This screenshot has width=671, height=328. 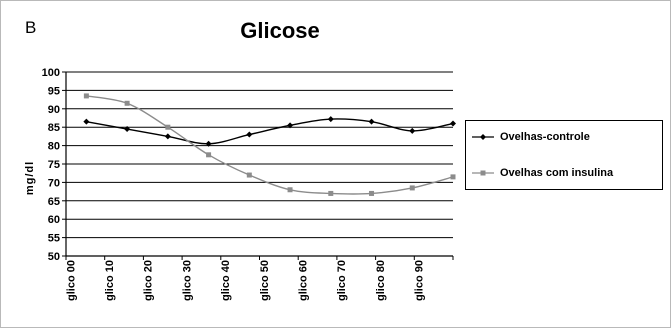 I want to click on x-tick-label: glico 30, so click(x=187, y=280).